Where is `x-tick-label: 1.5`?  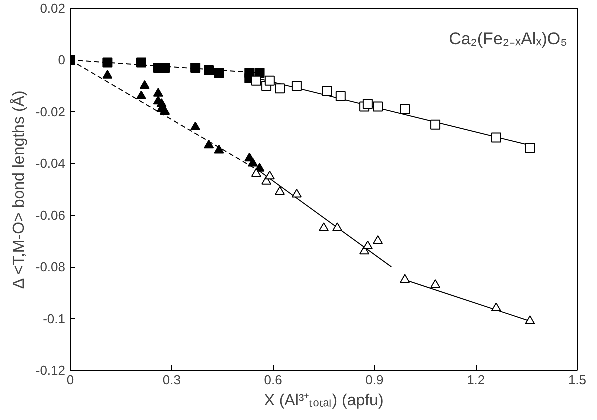 x-tick-label: 1.5 is located at coordinates (577, 380).